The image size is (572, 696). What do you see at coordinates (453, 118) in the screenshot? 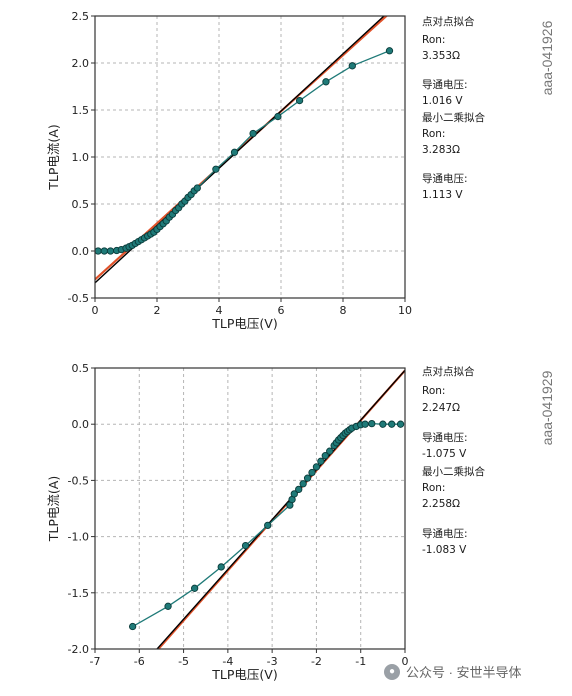
I see `chart1-annotation-5: 最小二乘拟合` at bounding box center [453, 118].